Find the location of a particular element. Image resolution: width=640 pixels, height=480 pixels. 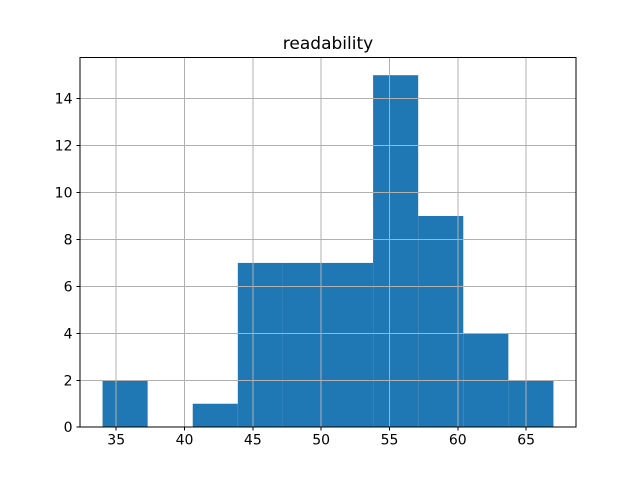

y-tick-label: 14 is located at coordinates (64, 100).